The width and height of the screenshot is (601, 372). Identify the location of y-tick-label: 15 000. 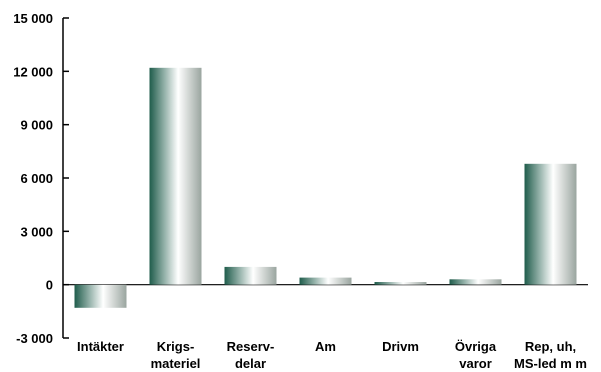
(33, 18).